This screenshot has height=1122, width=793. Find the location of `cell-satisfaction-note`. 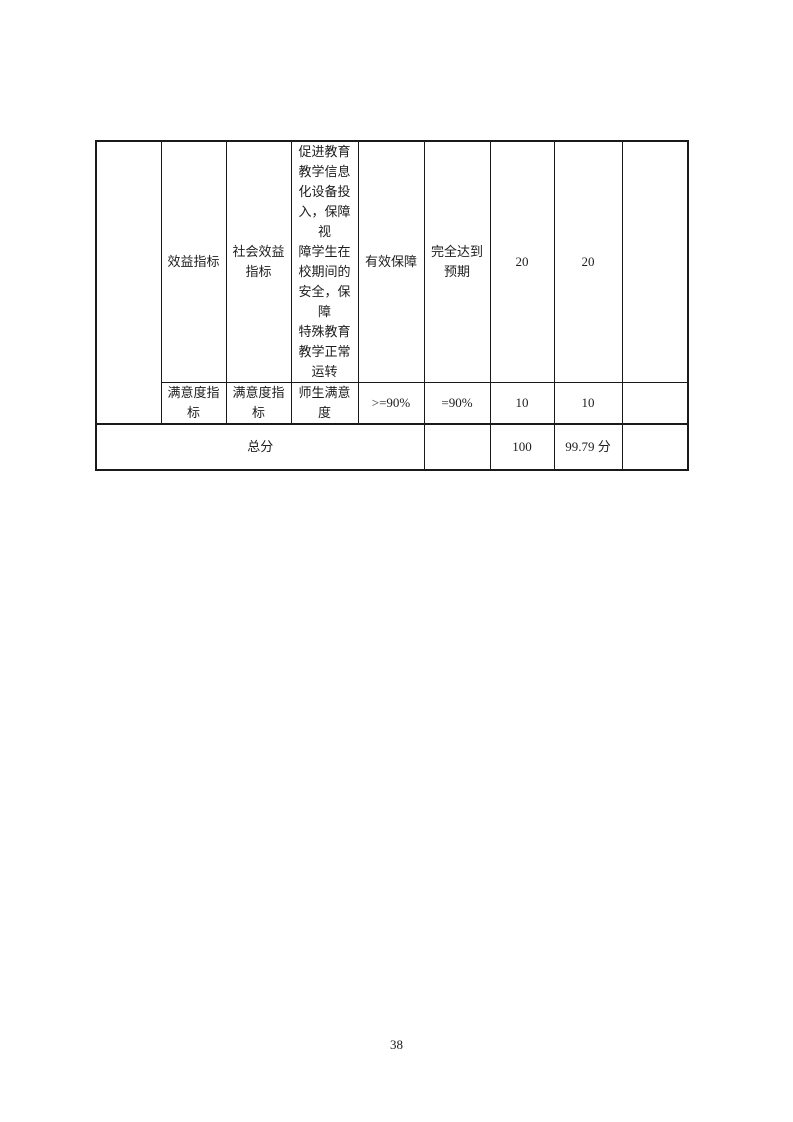

cell-satisfaction-note is located at coordinates (655, 403).